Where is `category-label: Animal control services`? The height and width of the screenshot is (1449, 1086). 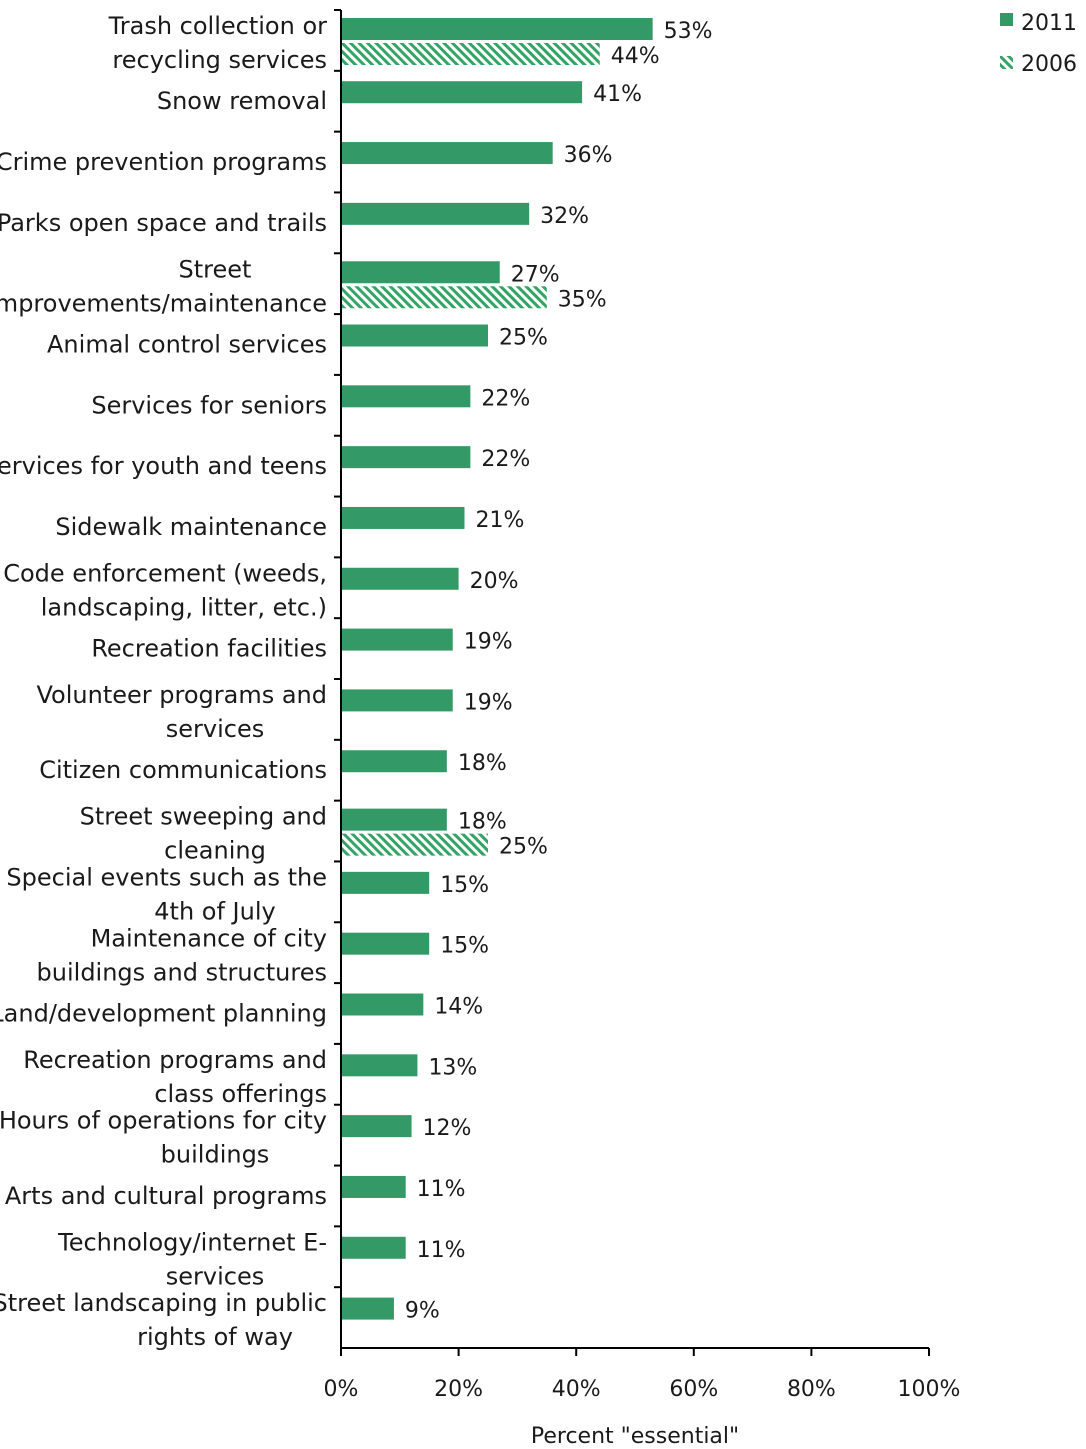
category-label: Animal control services is located at coordinates (187, 345).